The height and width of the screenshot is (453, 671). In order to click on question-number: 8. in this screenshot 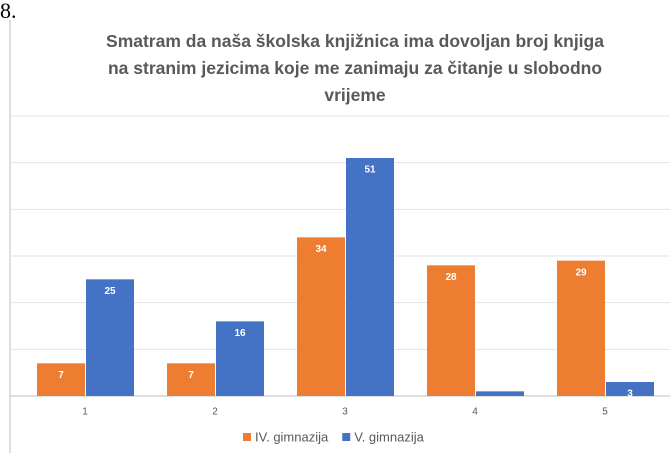, I will do `click(8, 11)`.